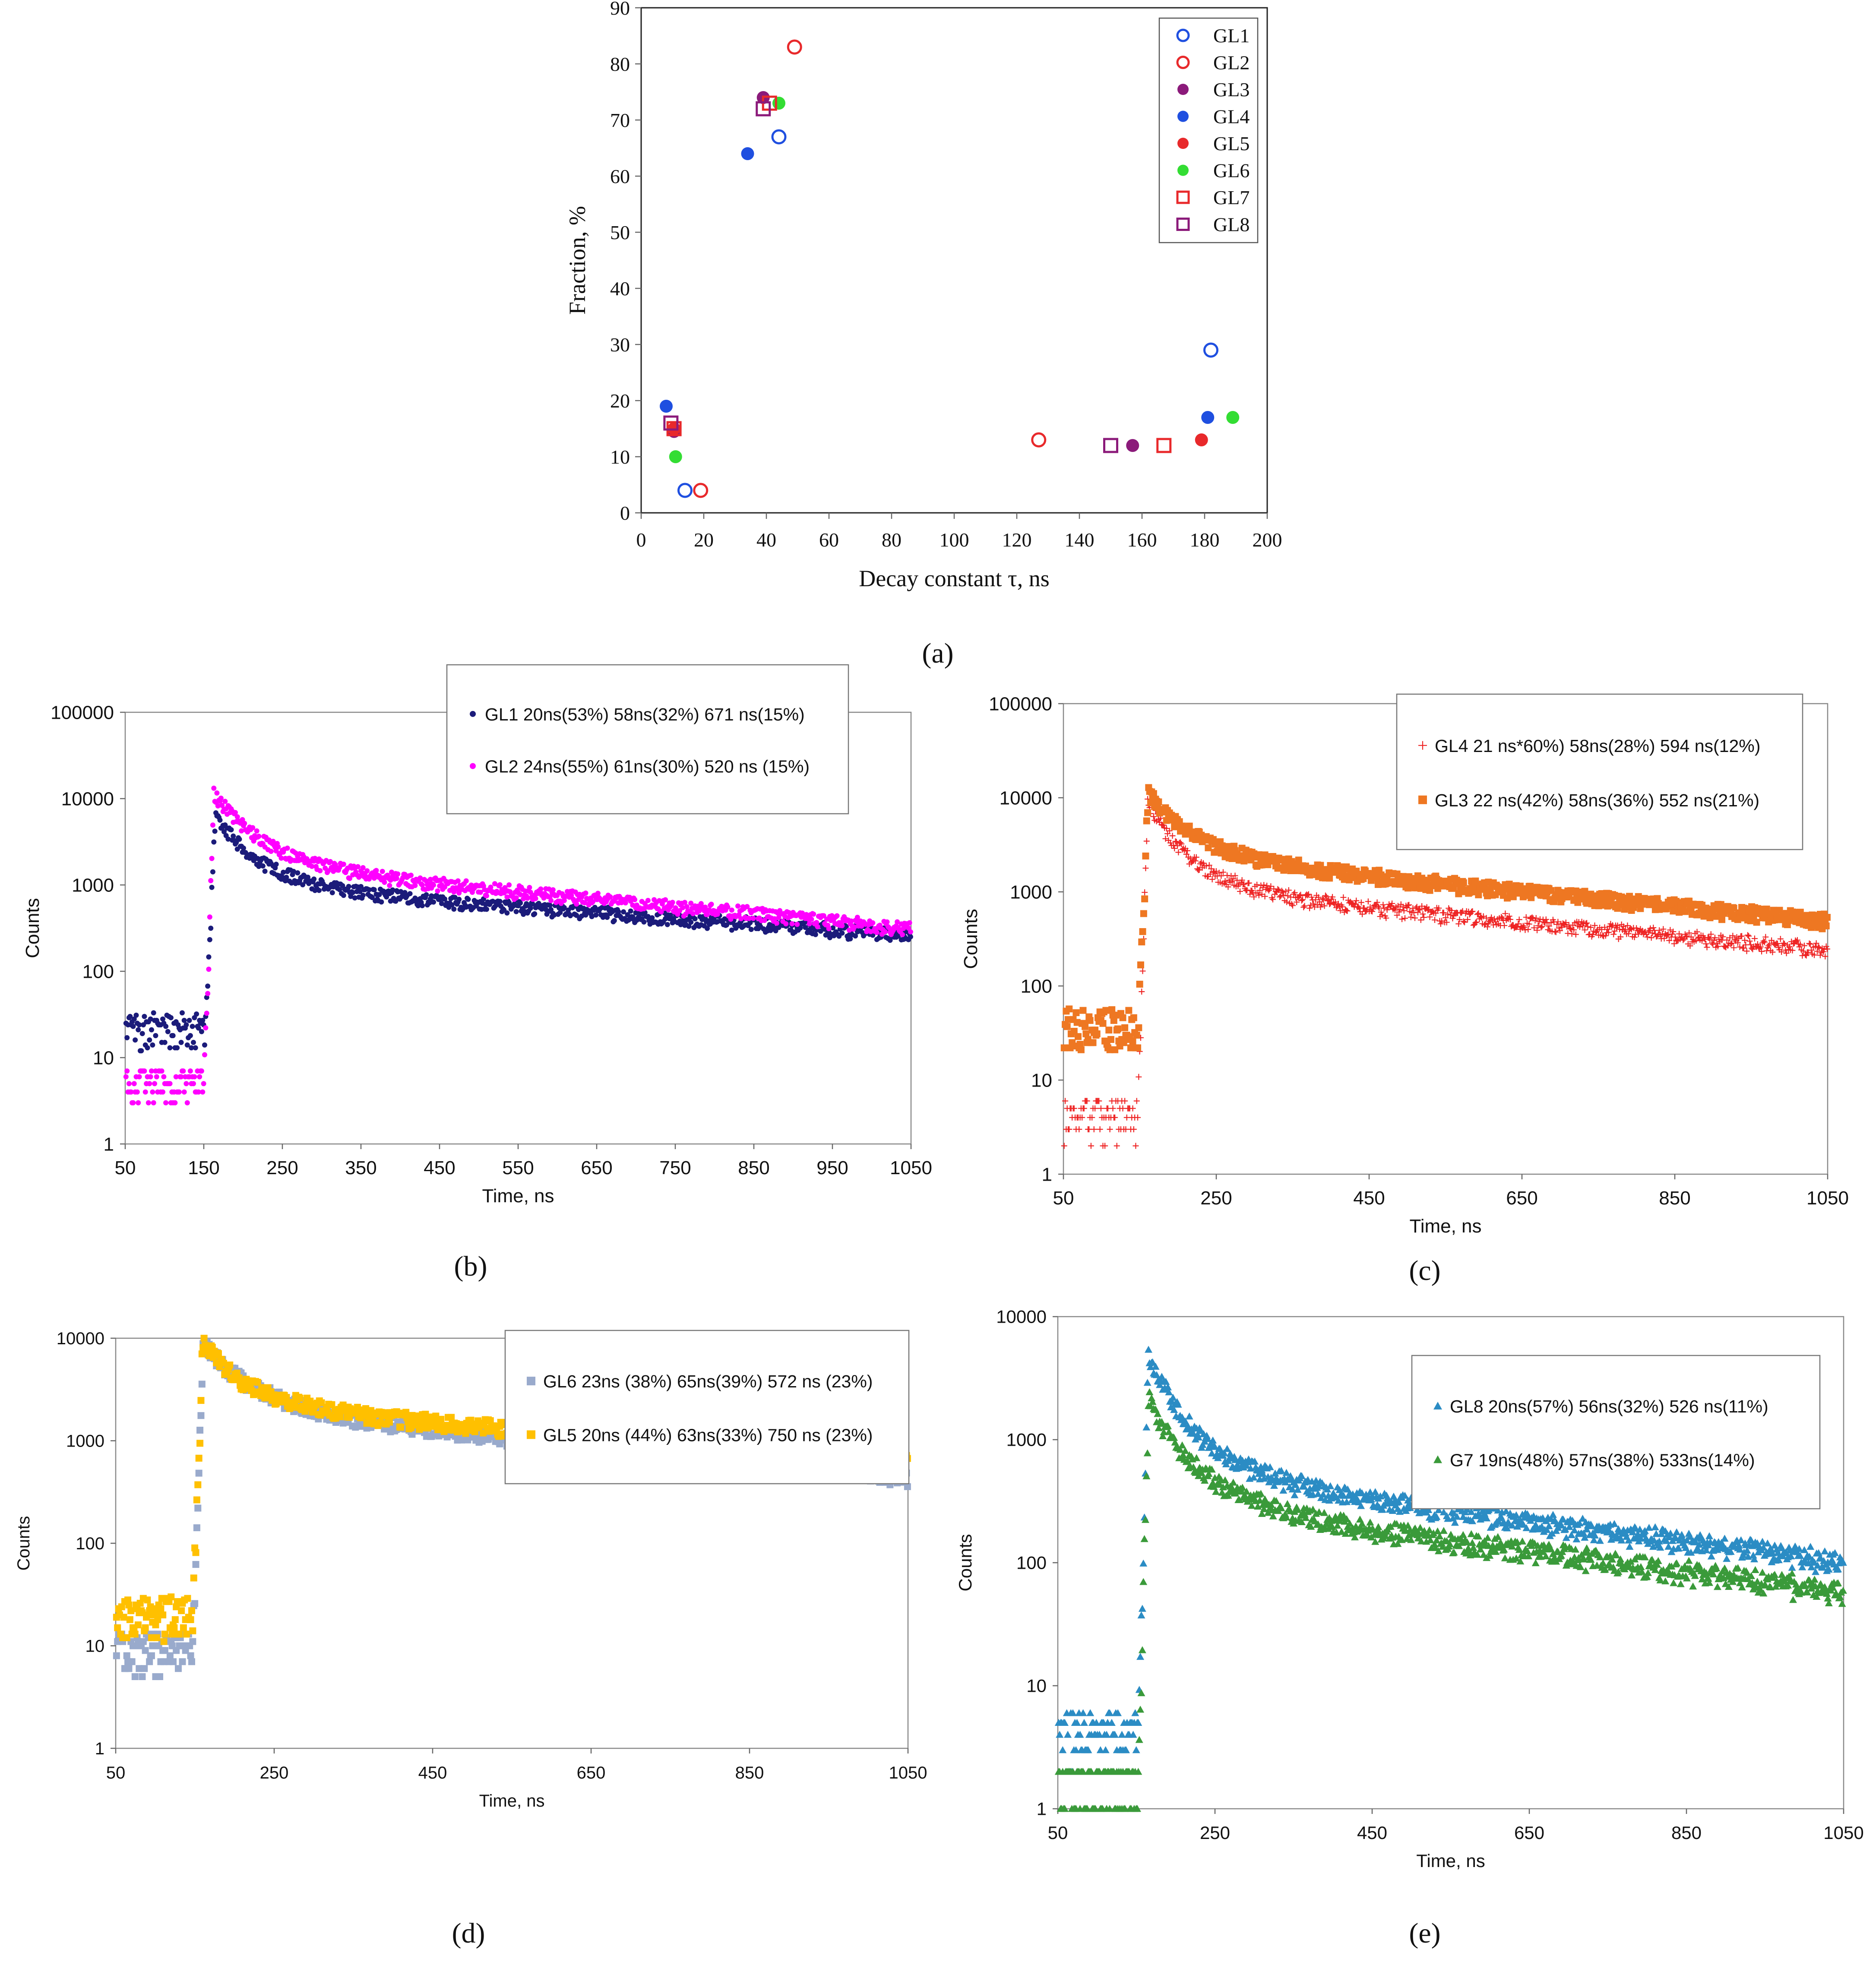 The image size is (1876, 1962). Describe the element at coordinates (82, 713) in the screenshot. I see `y-tick-label: 100000` at that location.